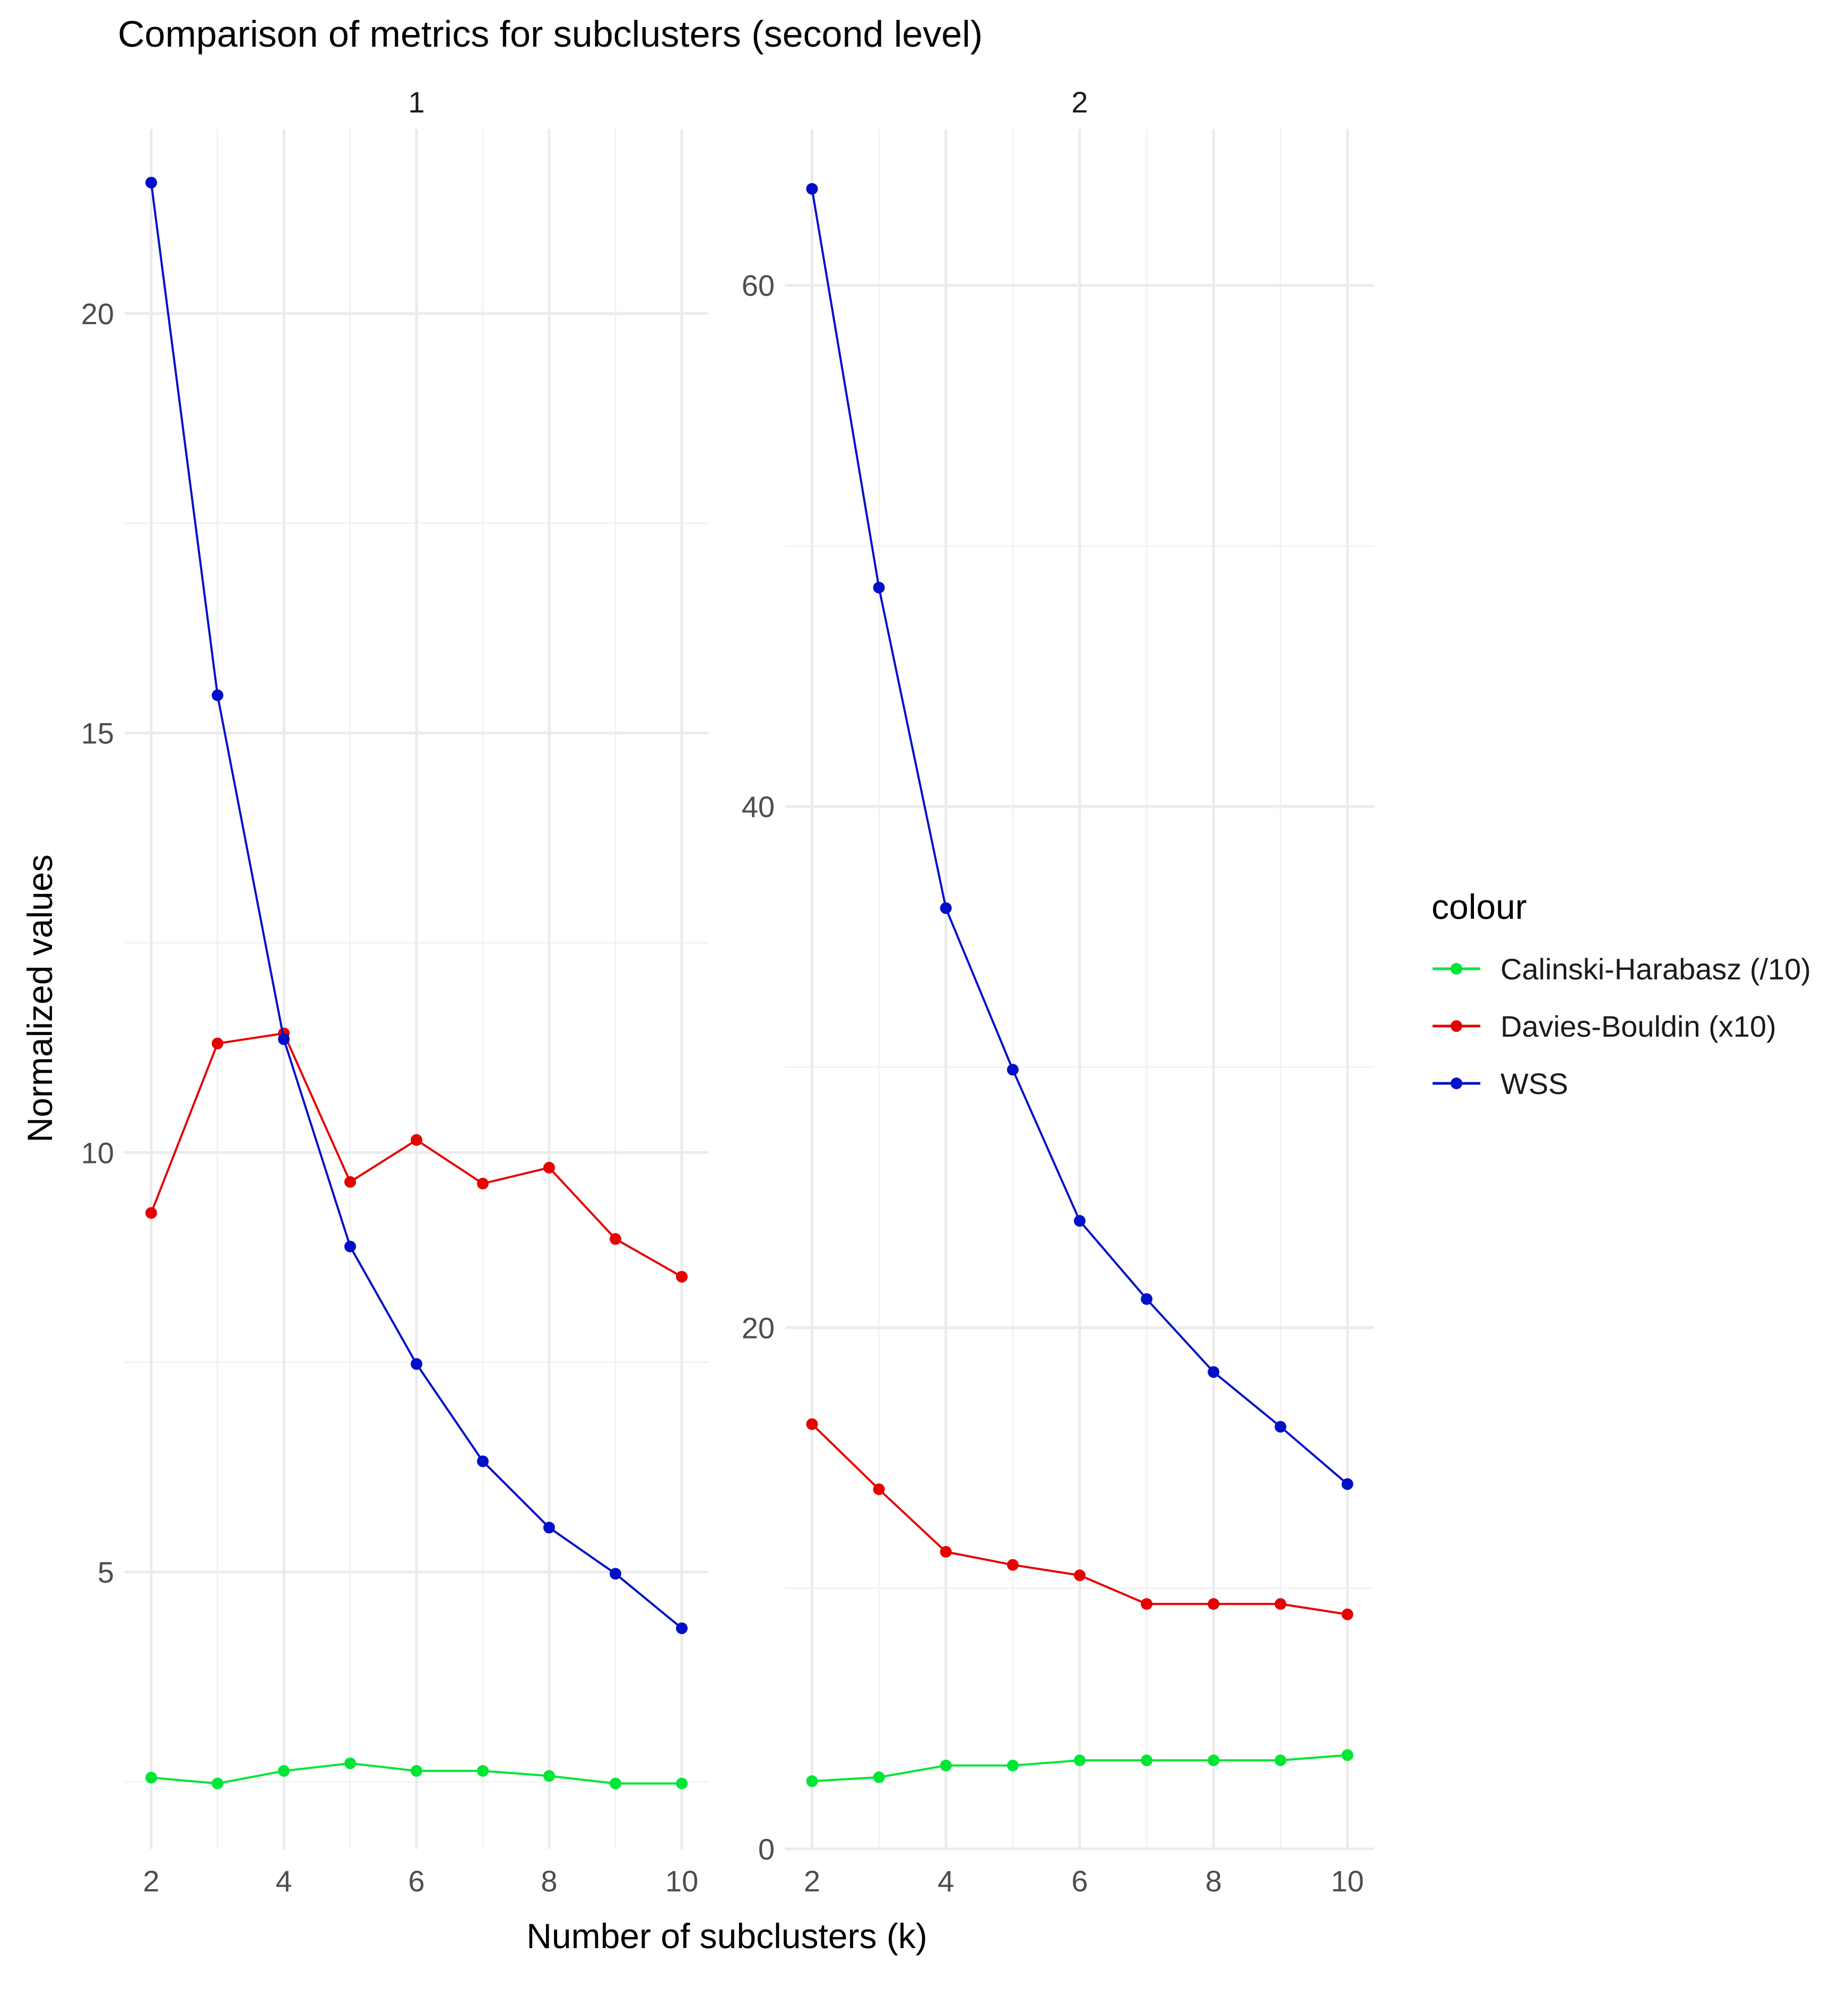  What do you see at coordinates (1456, 969) in the screenshot?
I see `legend-key-point-calinski-harabasz` at bounding box center [1456, 969].